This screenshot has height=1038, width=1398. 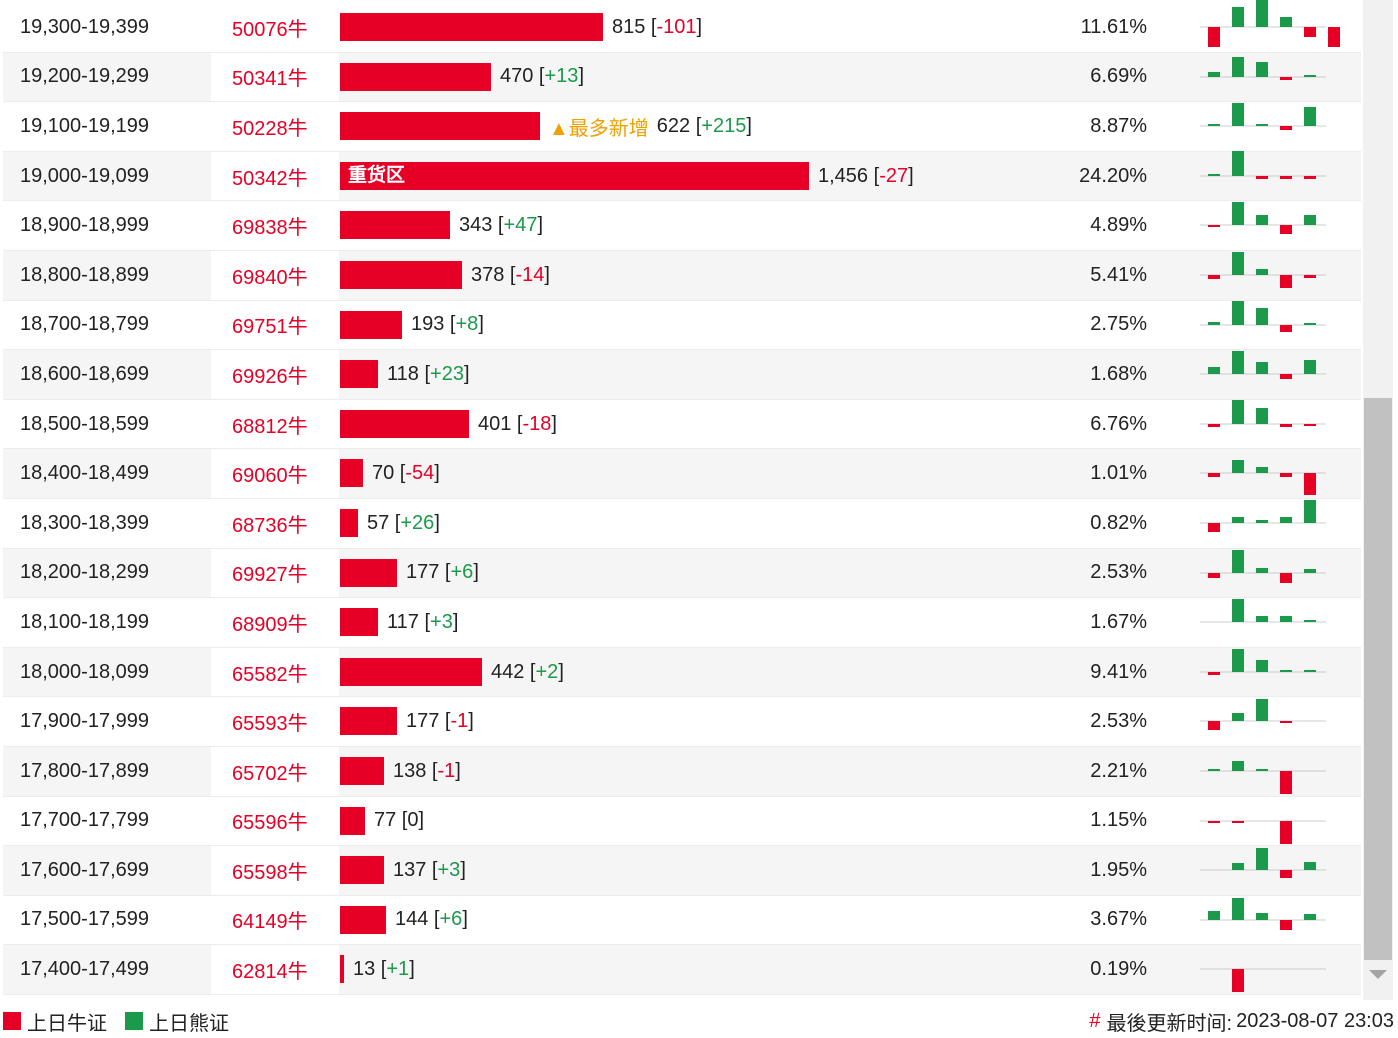 What do you see at coordinates (682, 822) in the screenshot?
I see `table-row: 17,700-17,799 65596牛 77 [0] 1.15%` at bounding box center [682, 822].